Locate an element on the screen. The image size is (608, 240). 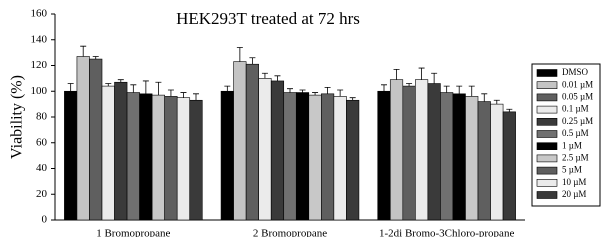
legend-label: 0.1 µM is located at coordinates (575, 109).